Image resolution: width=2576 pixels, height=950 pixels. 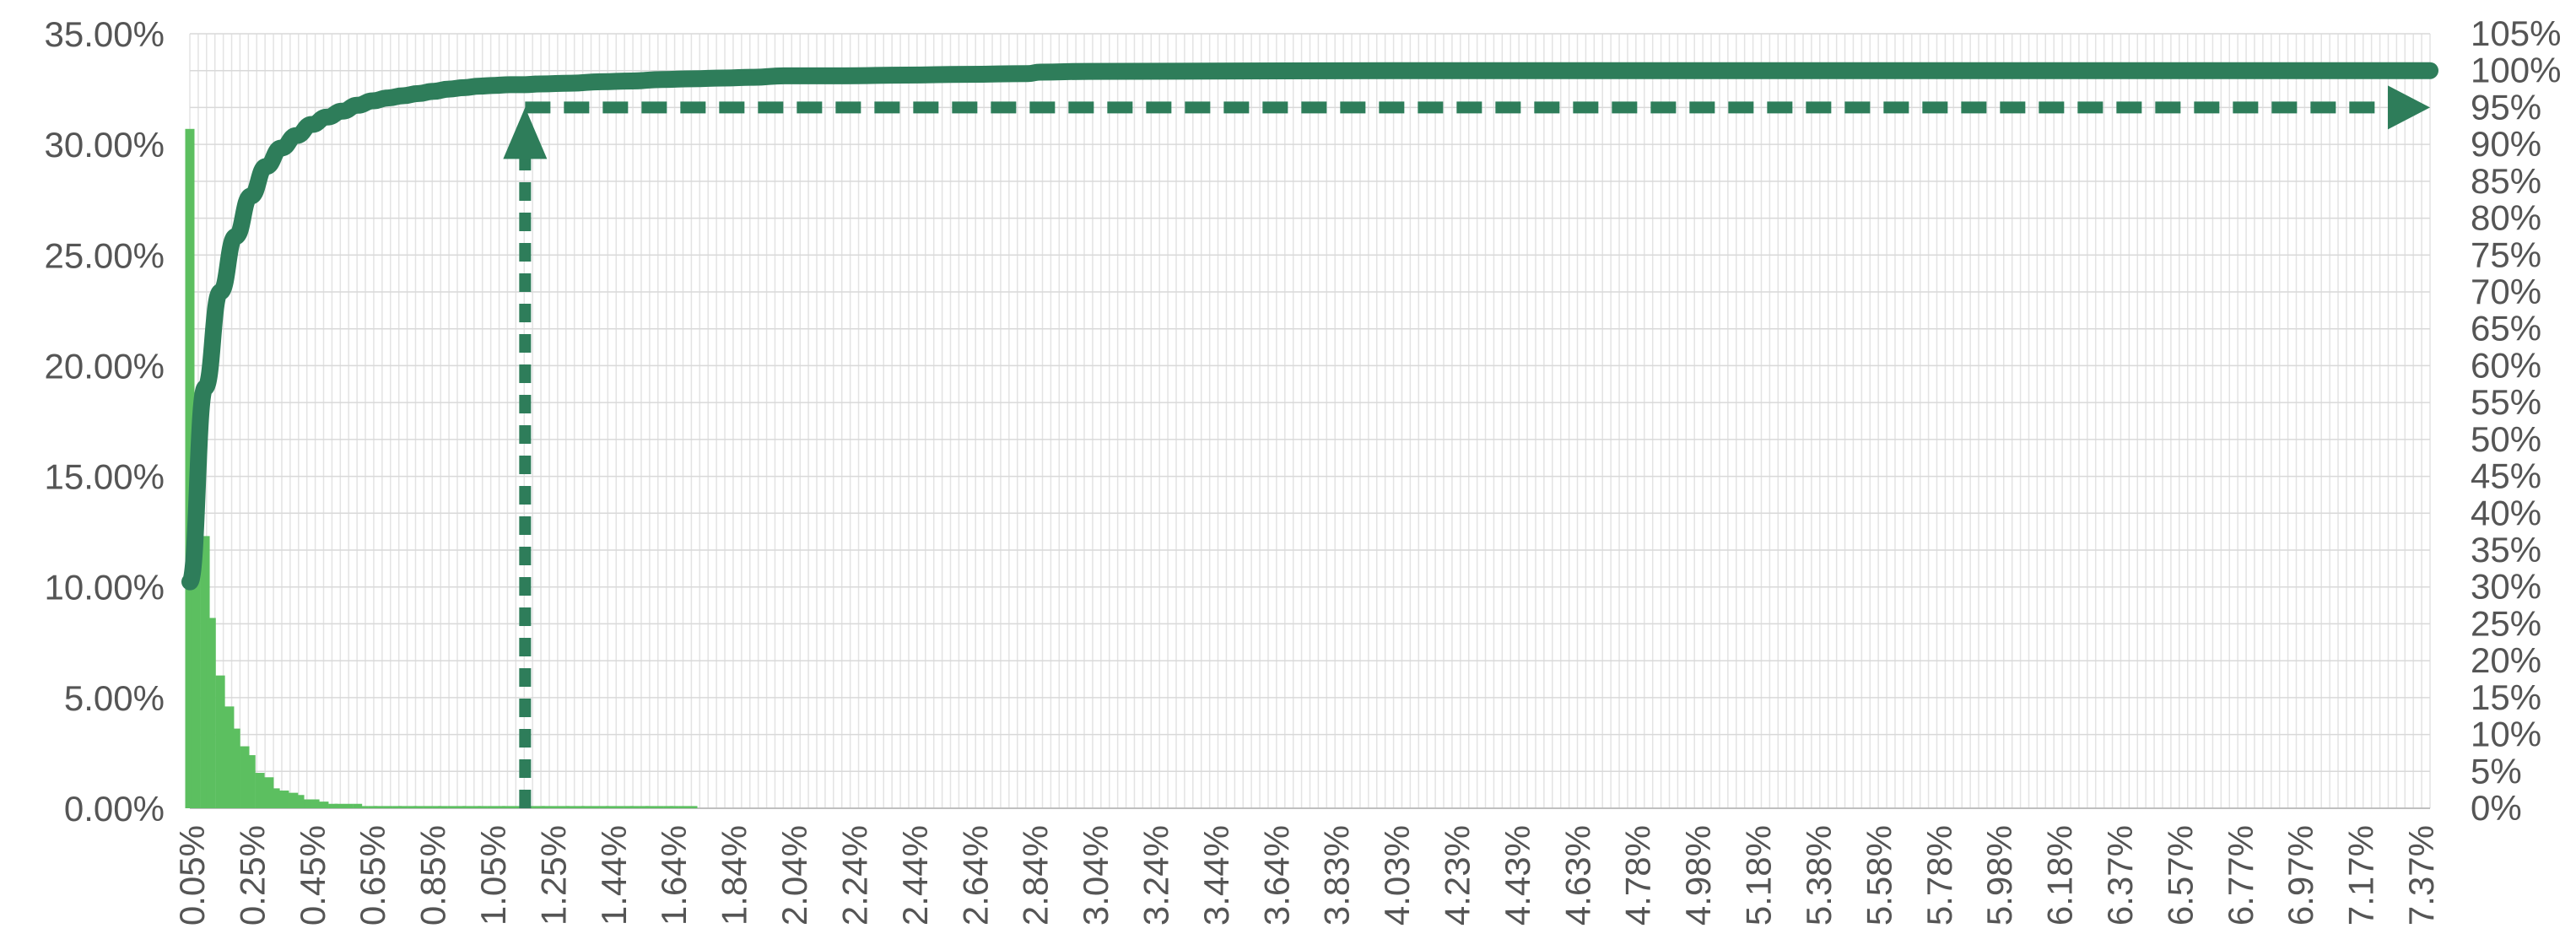 I want to click on x-axis-tick-label: 7.37%, so click(x=2421, y=875).